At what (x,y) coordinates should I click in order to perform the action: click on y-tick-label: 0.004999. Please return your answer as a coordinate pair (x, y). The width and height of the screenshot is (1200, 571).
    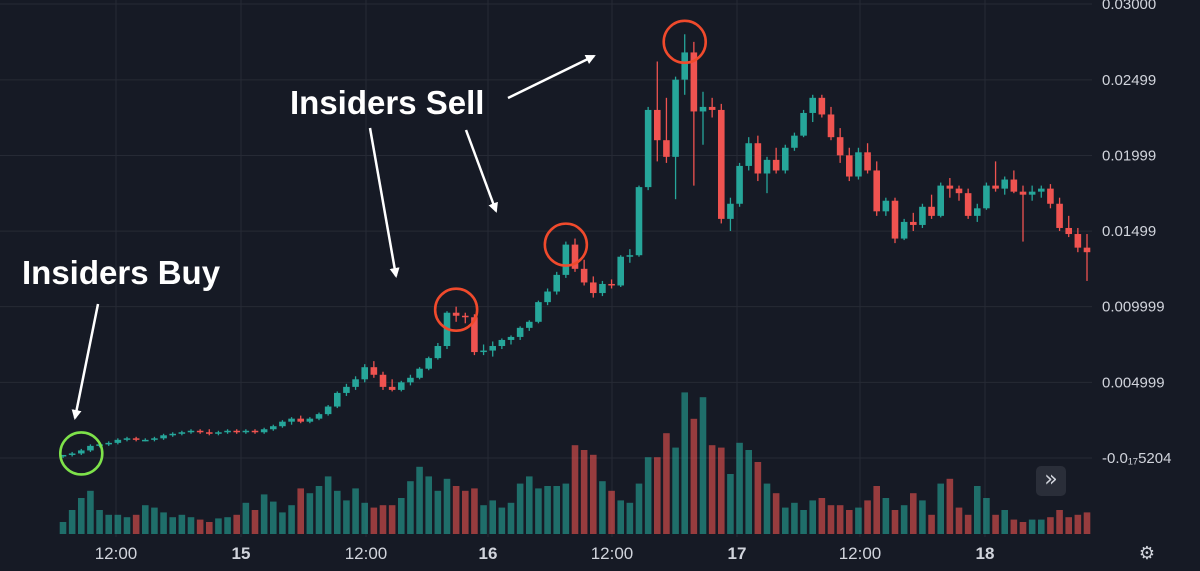
    Looking at the image, I should click on (1133, 382).